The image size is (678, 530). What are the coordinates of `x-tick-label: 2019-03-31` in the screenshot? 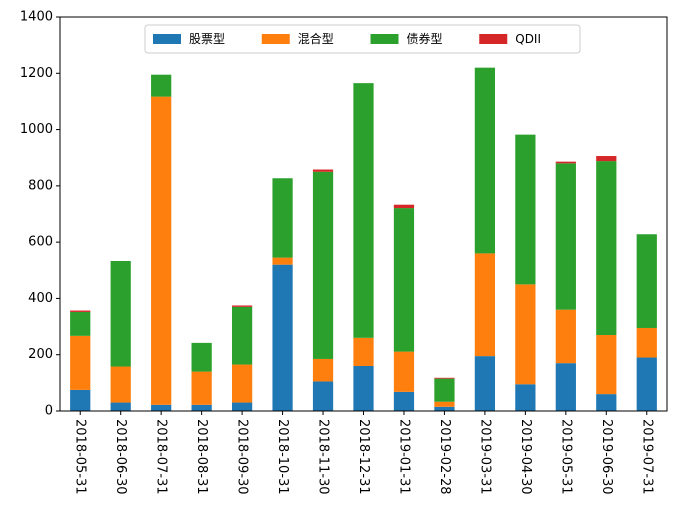 It's located at (484, 457).